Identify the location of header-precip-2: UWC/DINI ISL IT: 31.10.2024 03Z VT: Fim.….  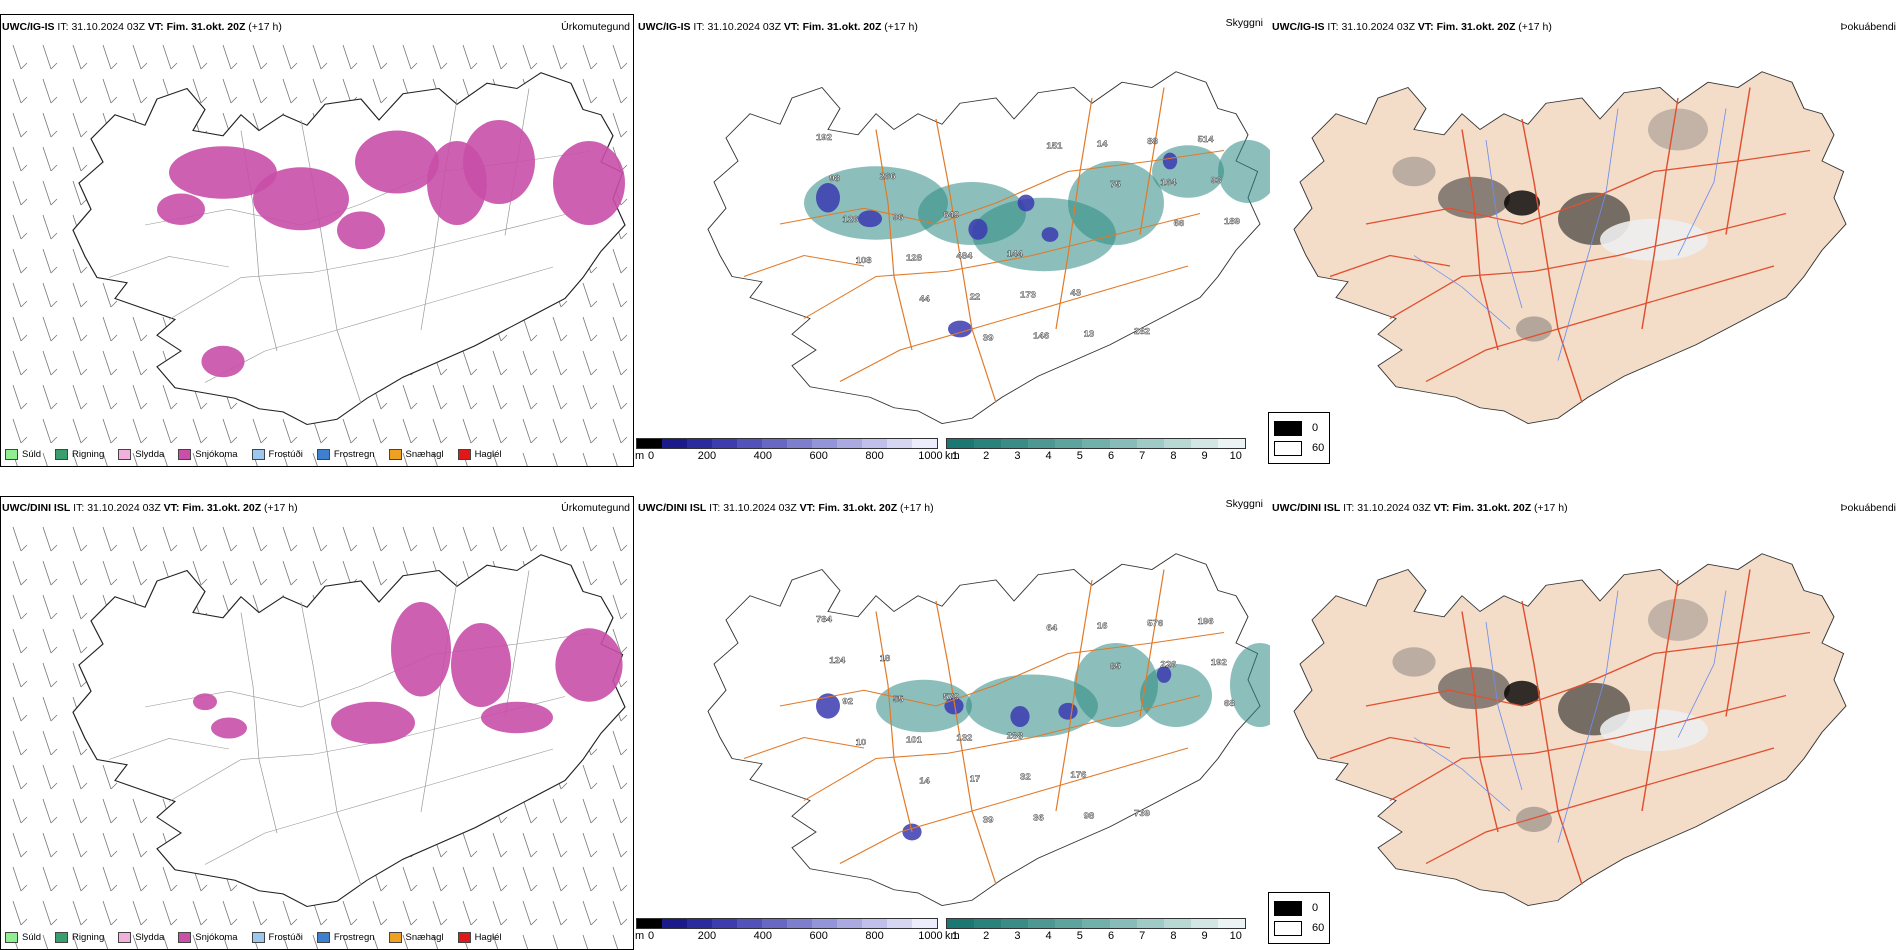
(150, 508).